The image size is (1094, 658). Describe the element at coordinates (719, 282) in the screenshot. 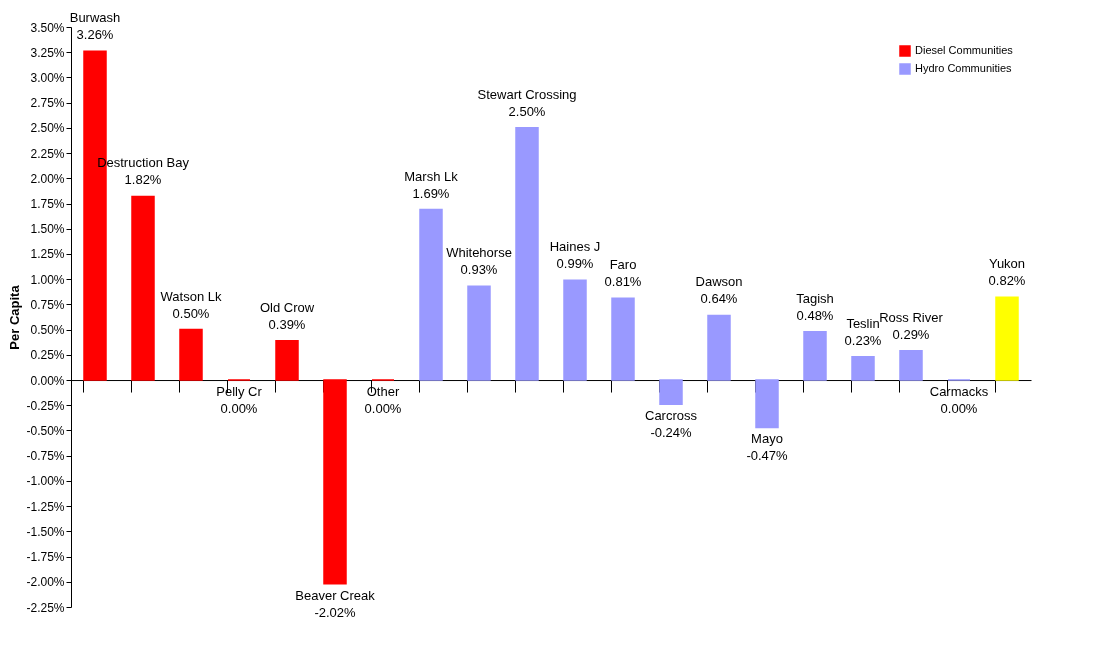

I see `x-tick-label: Dawson` at that location.